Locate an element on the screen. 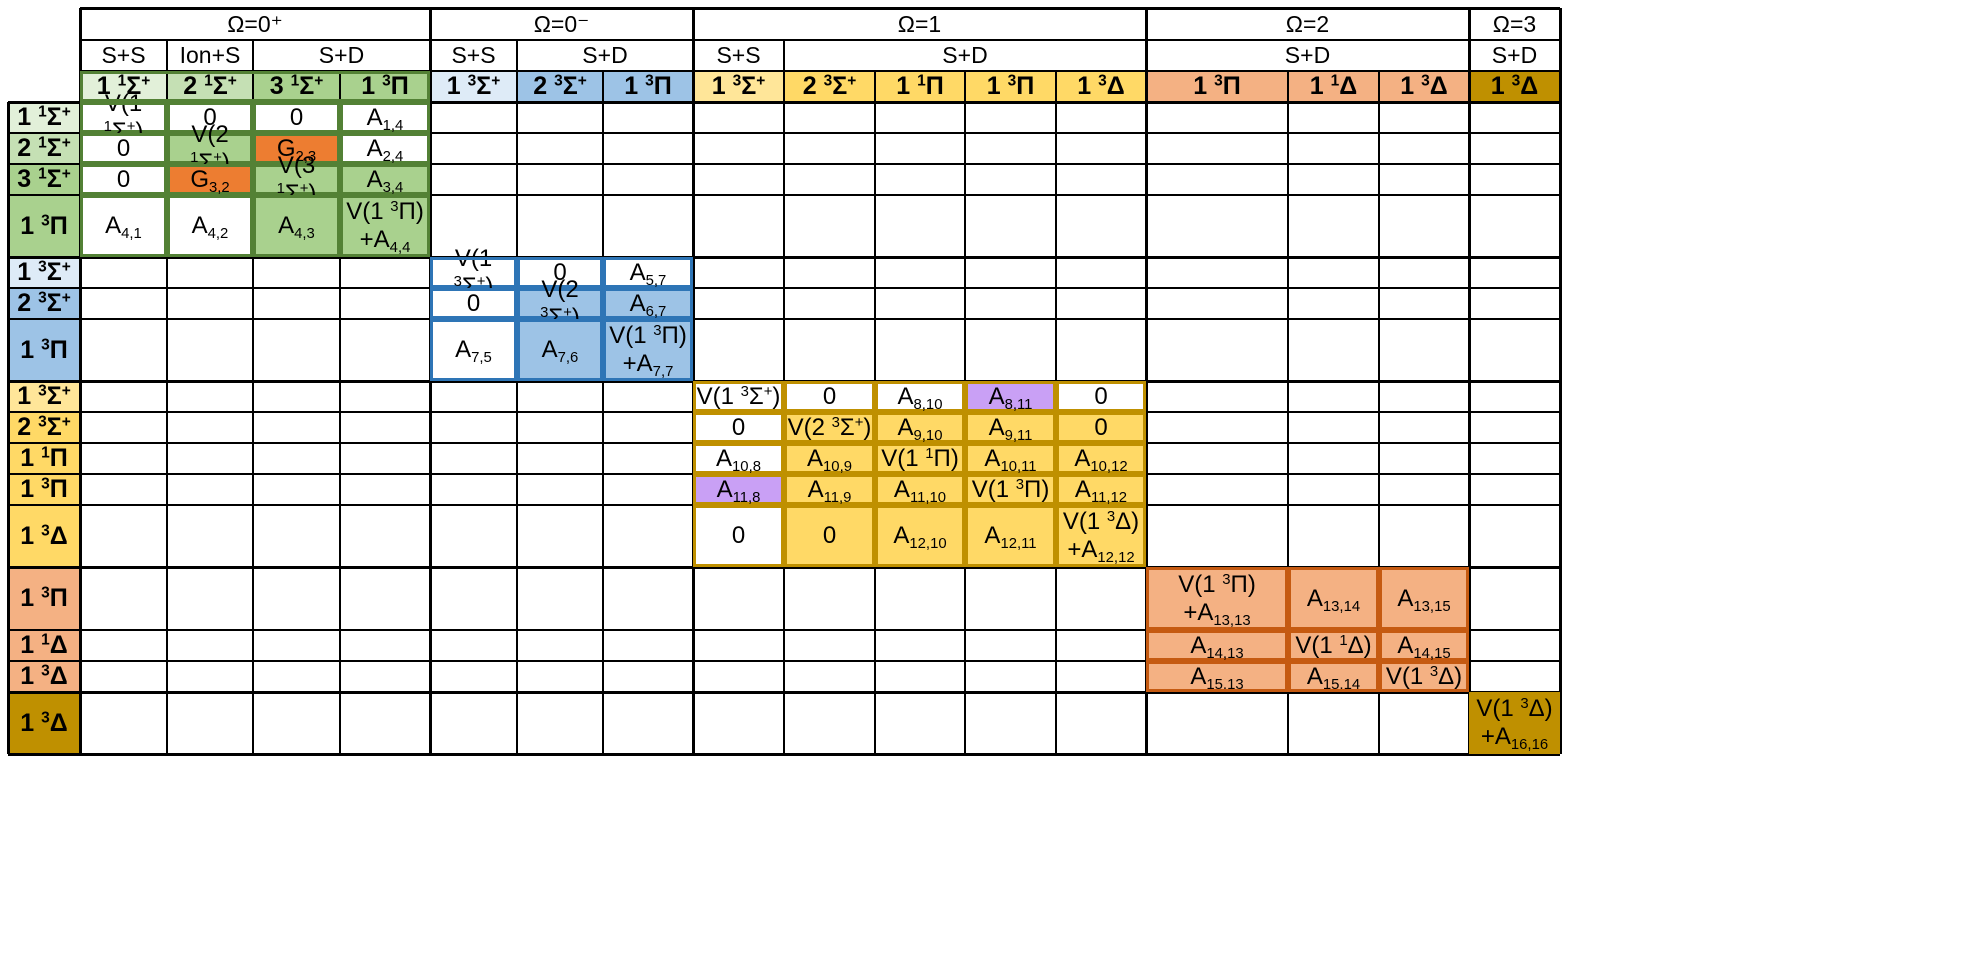 This screenshot has height=954, width=1961. block-separator-v is located at coordinates (1560, 381).